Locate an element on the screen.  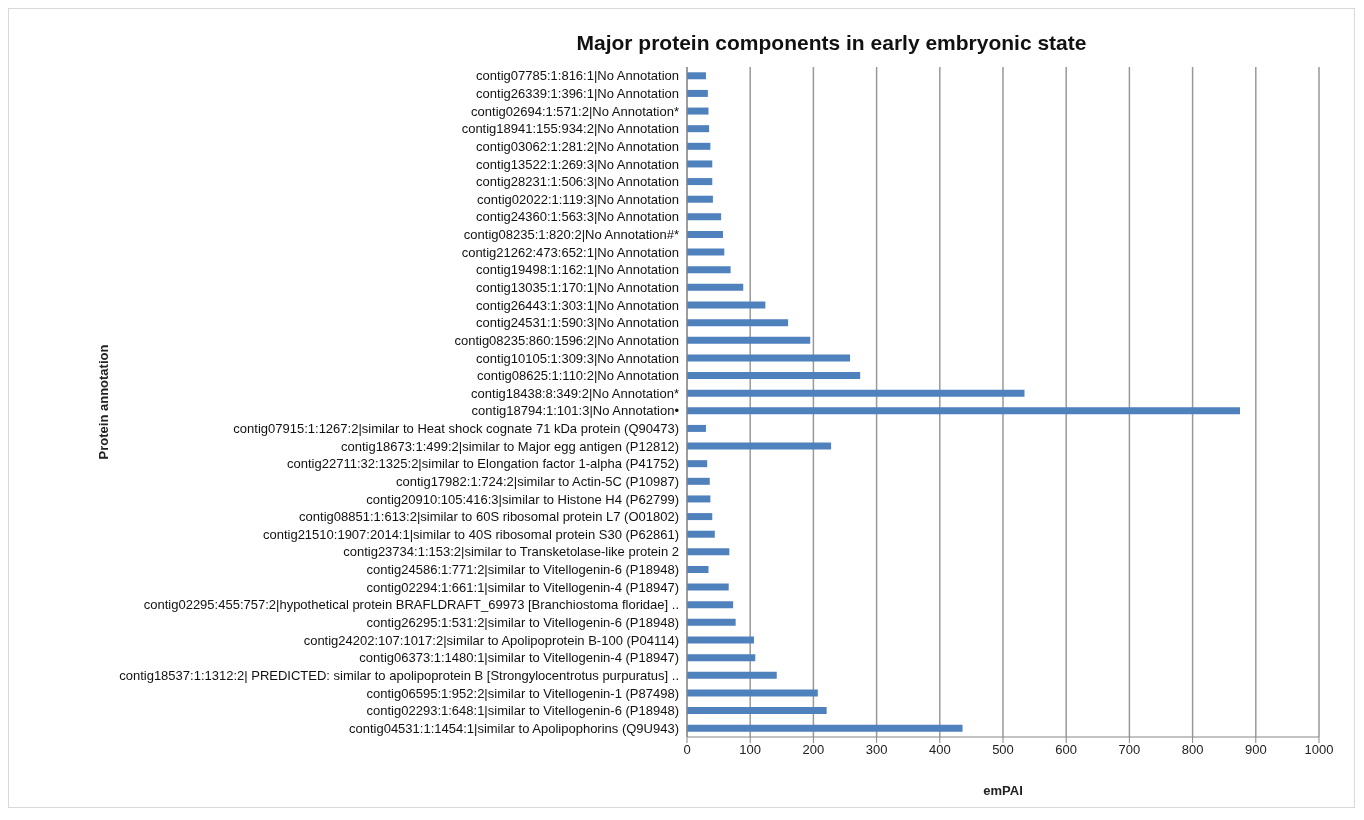
y-tick-label: contig24531:1:590:3|No Annotation is located at coordinates (577, 323).